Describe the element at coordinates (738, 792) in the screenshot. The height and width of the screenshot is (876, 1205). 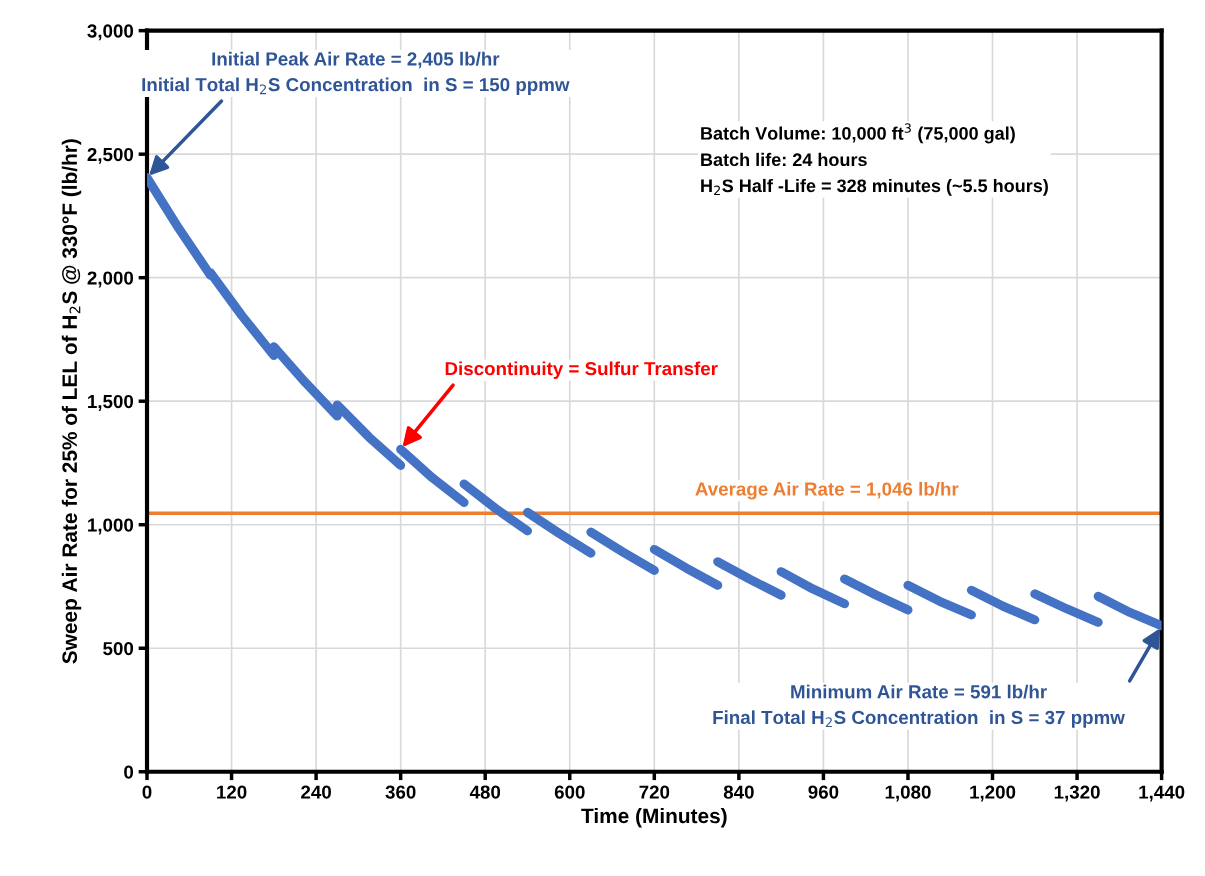
I see `x-tick-label: 840` at that location.